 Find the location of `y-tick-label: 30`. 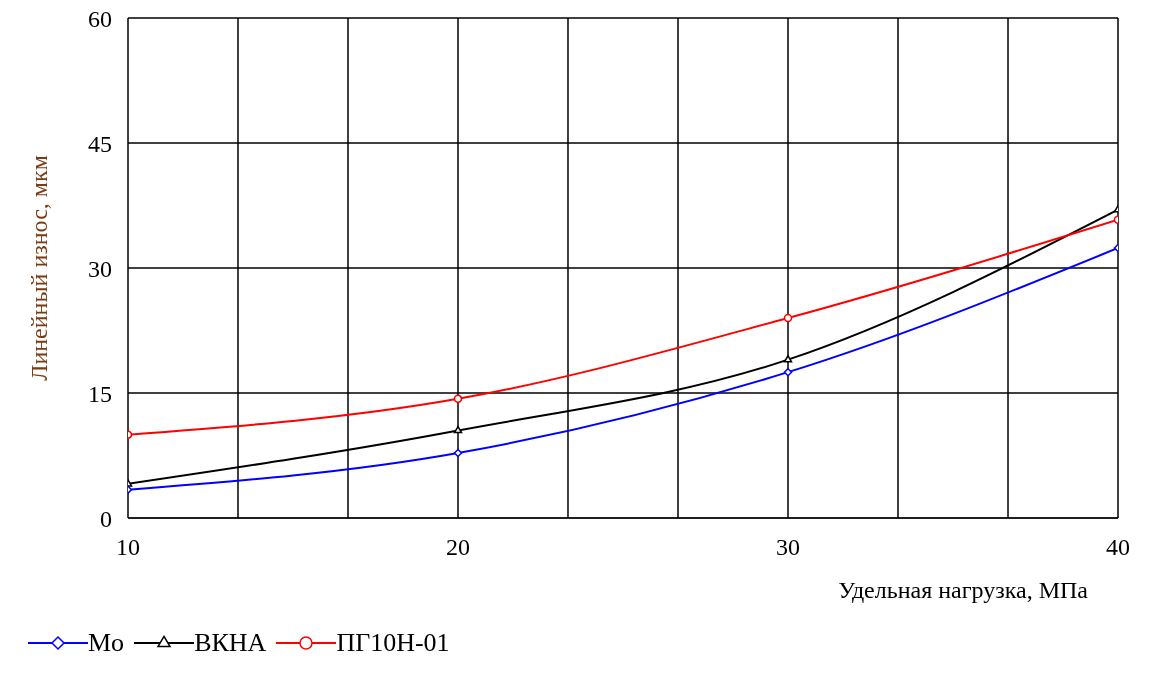

y-tick-label: 30 is located at coordinates (100, 268).